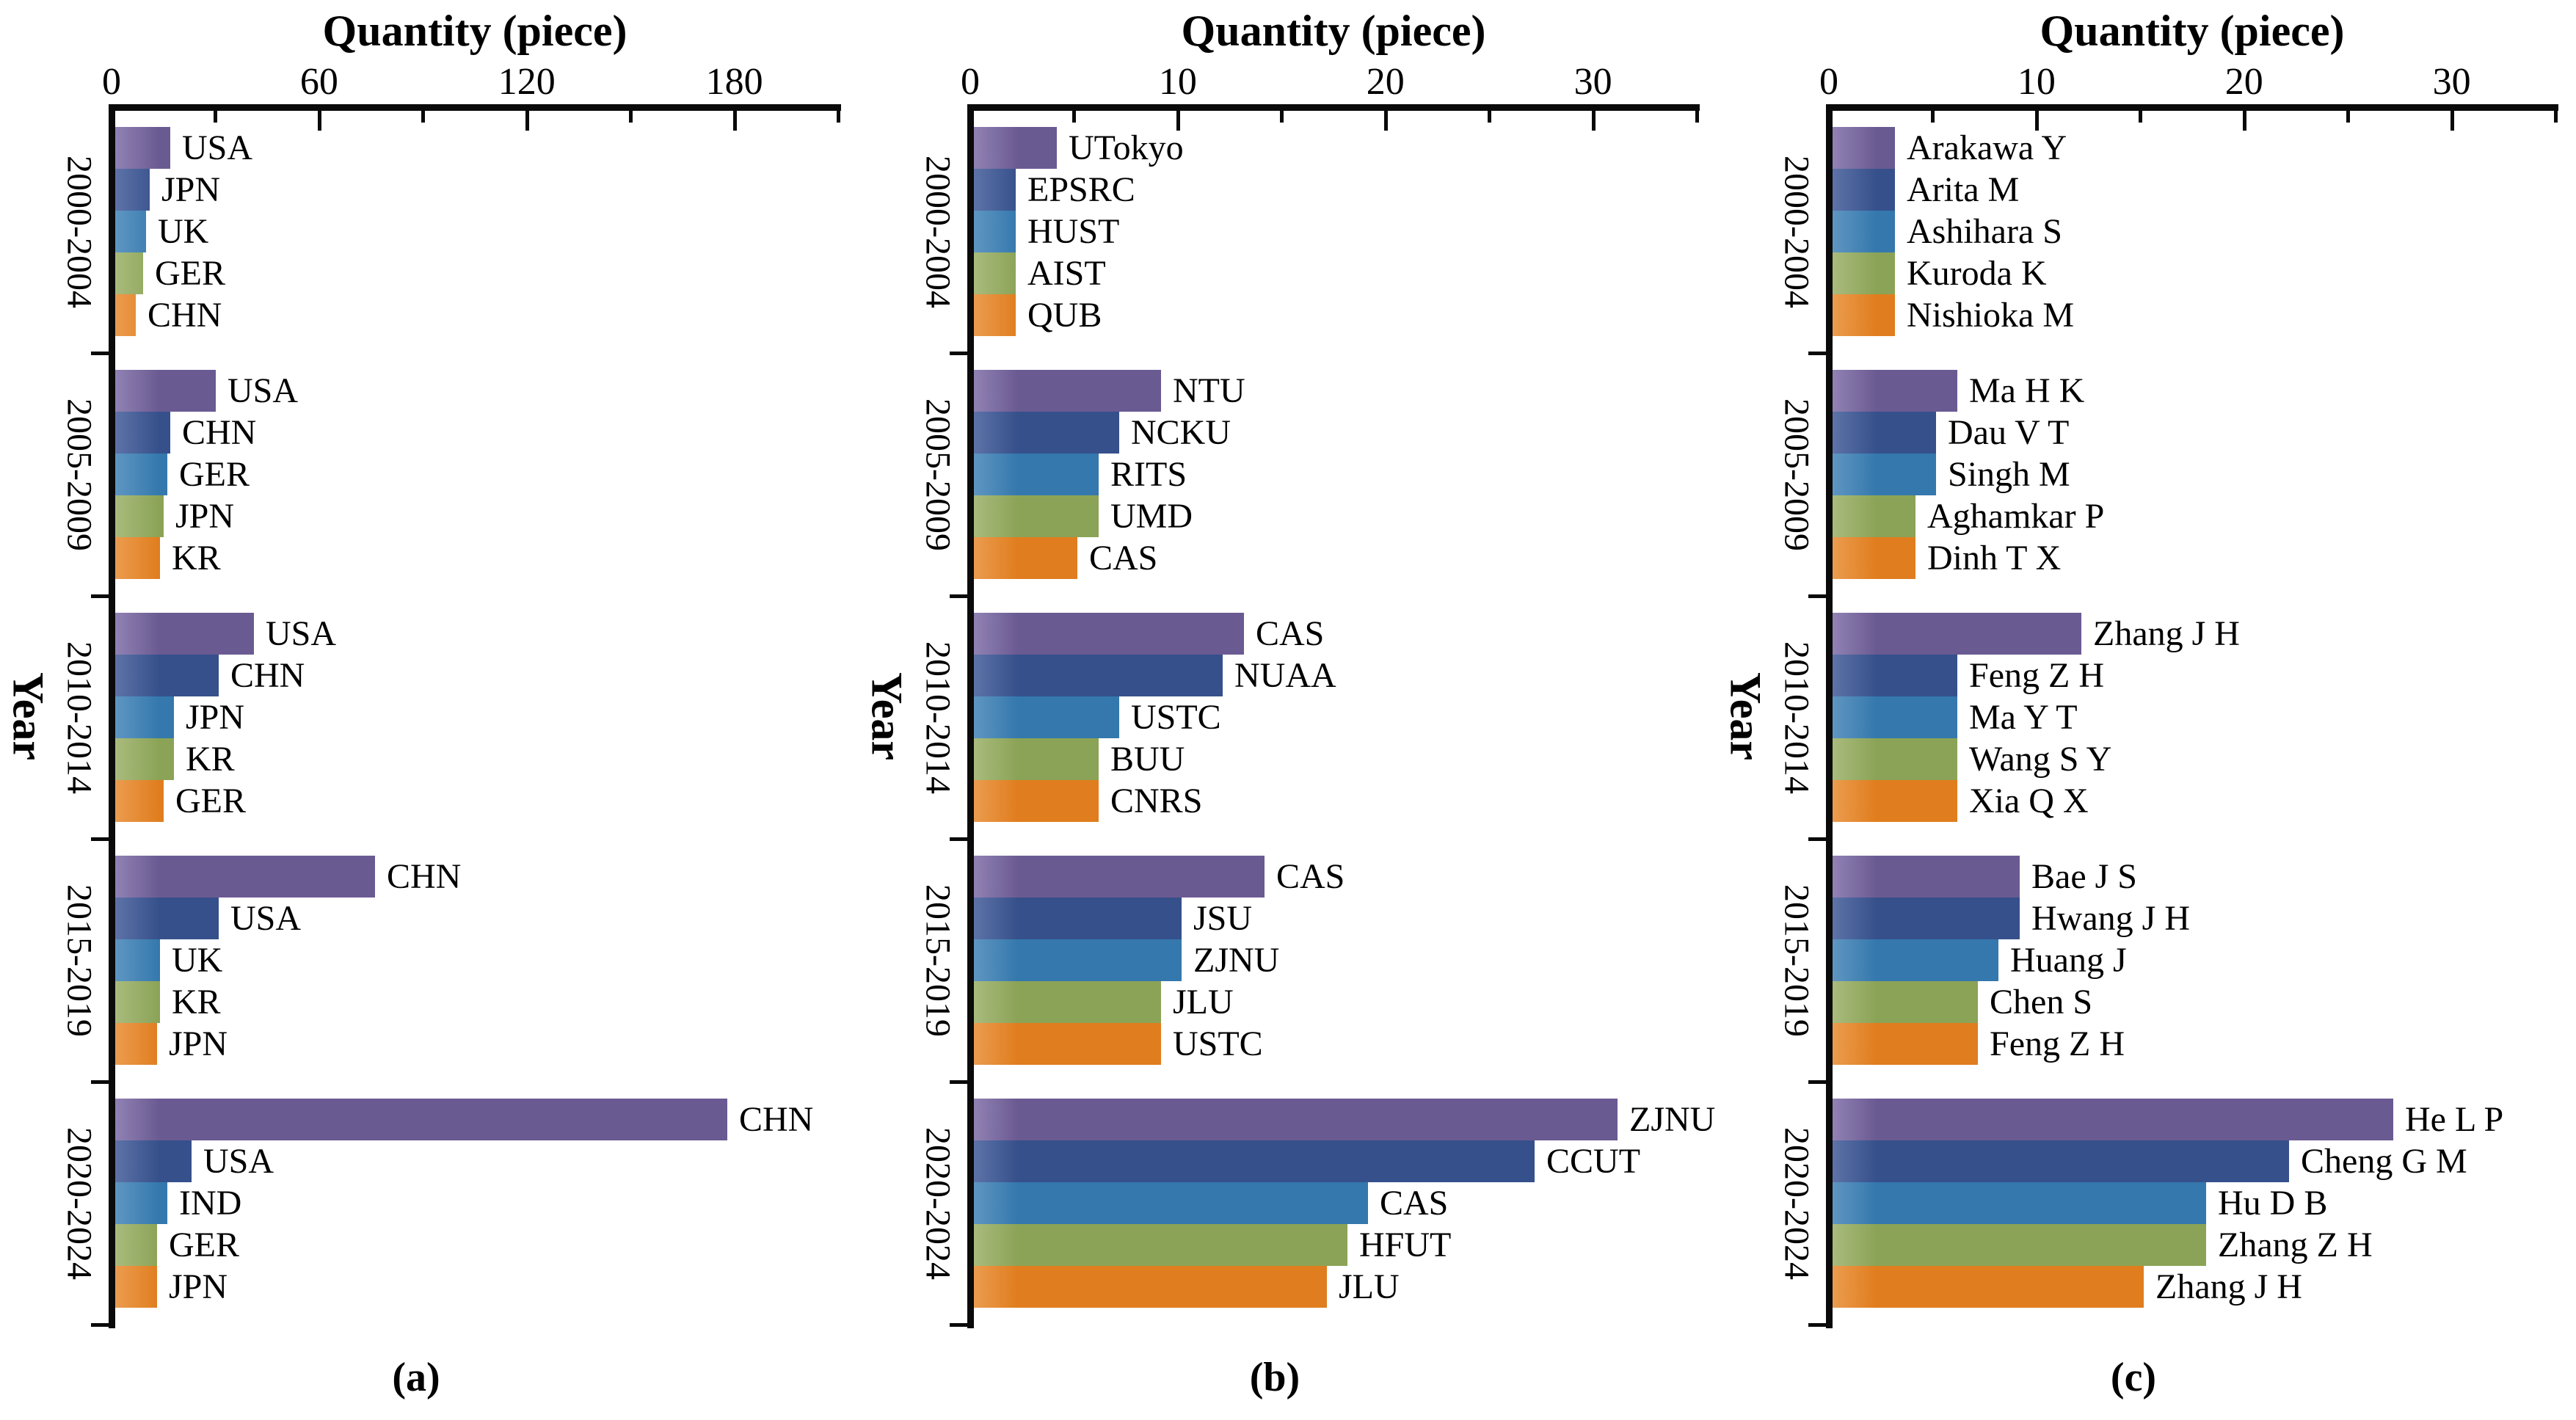 The width and height of the screenshot is (2576, 1420). I want to click on x-tick-label: 20, so click(1385, 82).